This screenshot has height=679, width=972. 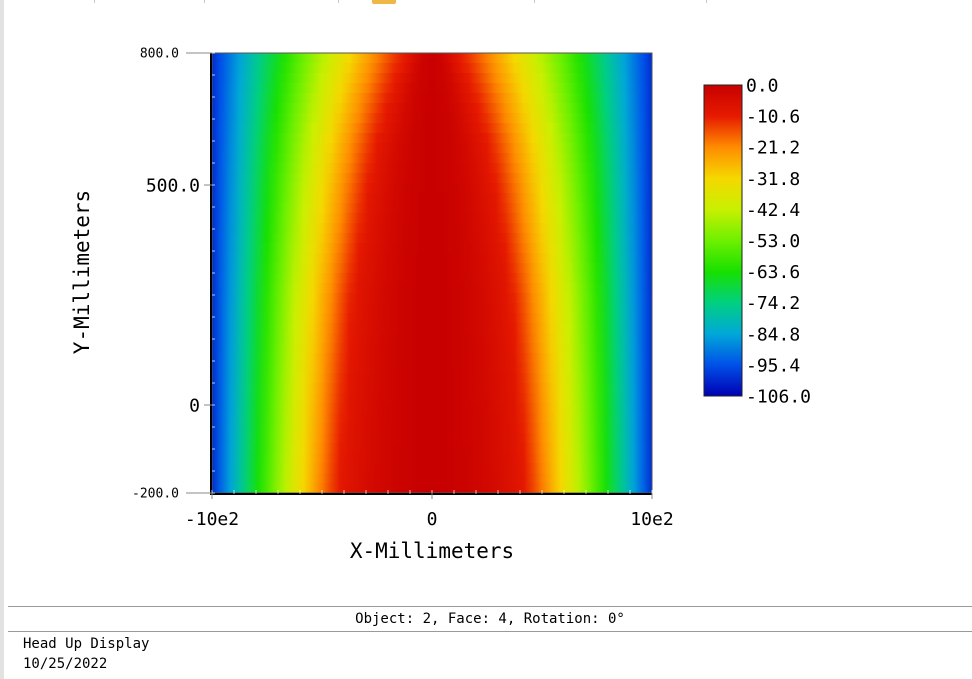 I want to click on active-tab-indicator, so click(x=384, y=2).